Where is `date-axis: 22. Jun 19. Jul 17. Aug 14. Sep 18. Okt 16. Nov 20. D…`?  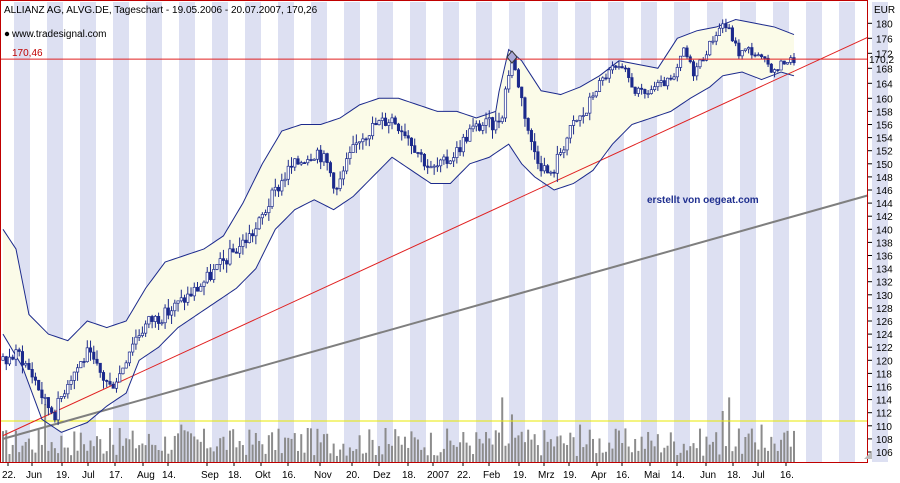
date-axis: 22. Jun 19. Jul 17. Aug 14. Sep 18. Okt 16. Nov 20. D… is located at coordinates (398, 471).